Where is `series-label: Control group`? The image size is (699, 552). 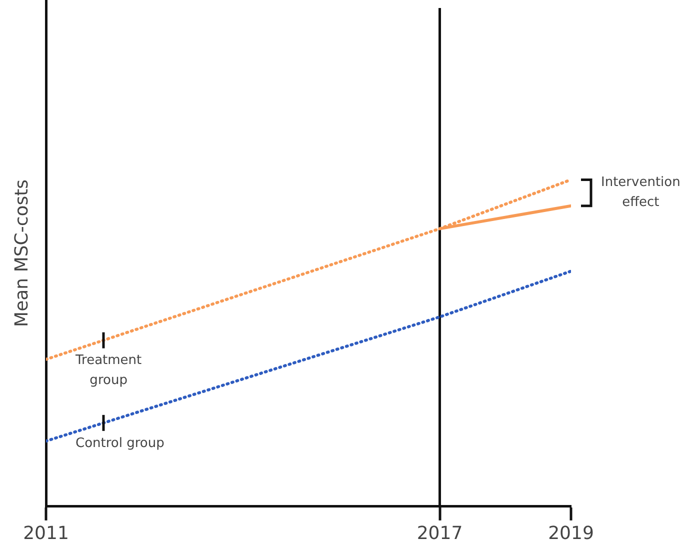
series-label: Control group is located at coordinates (119, 443).